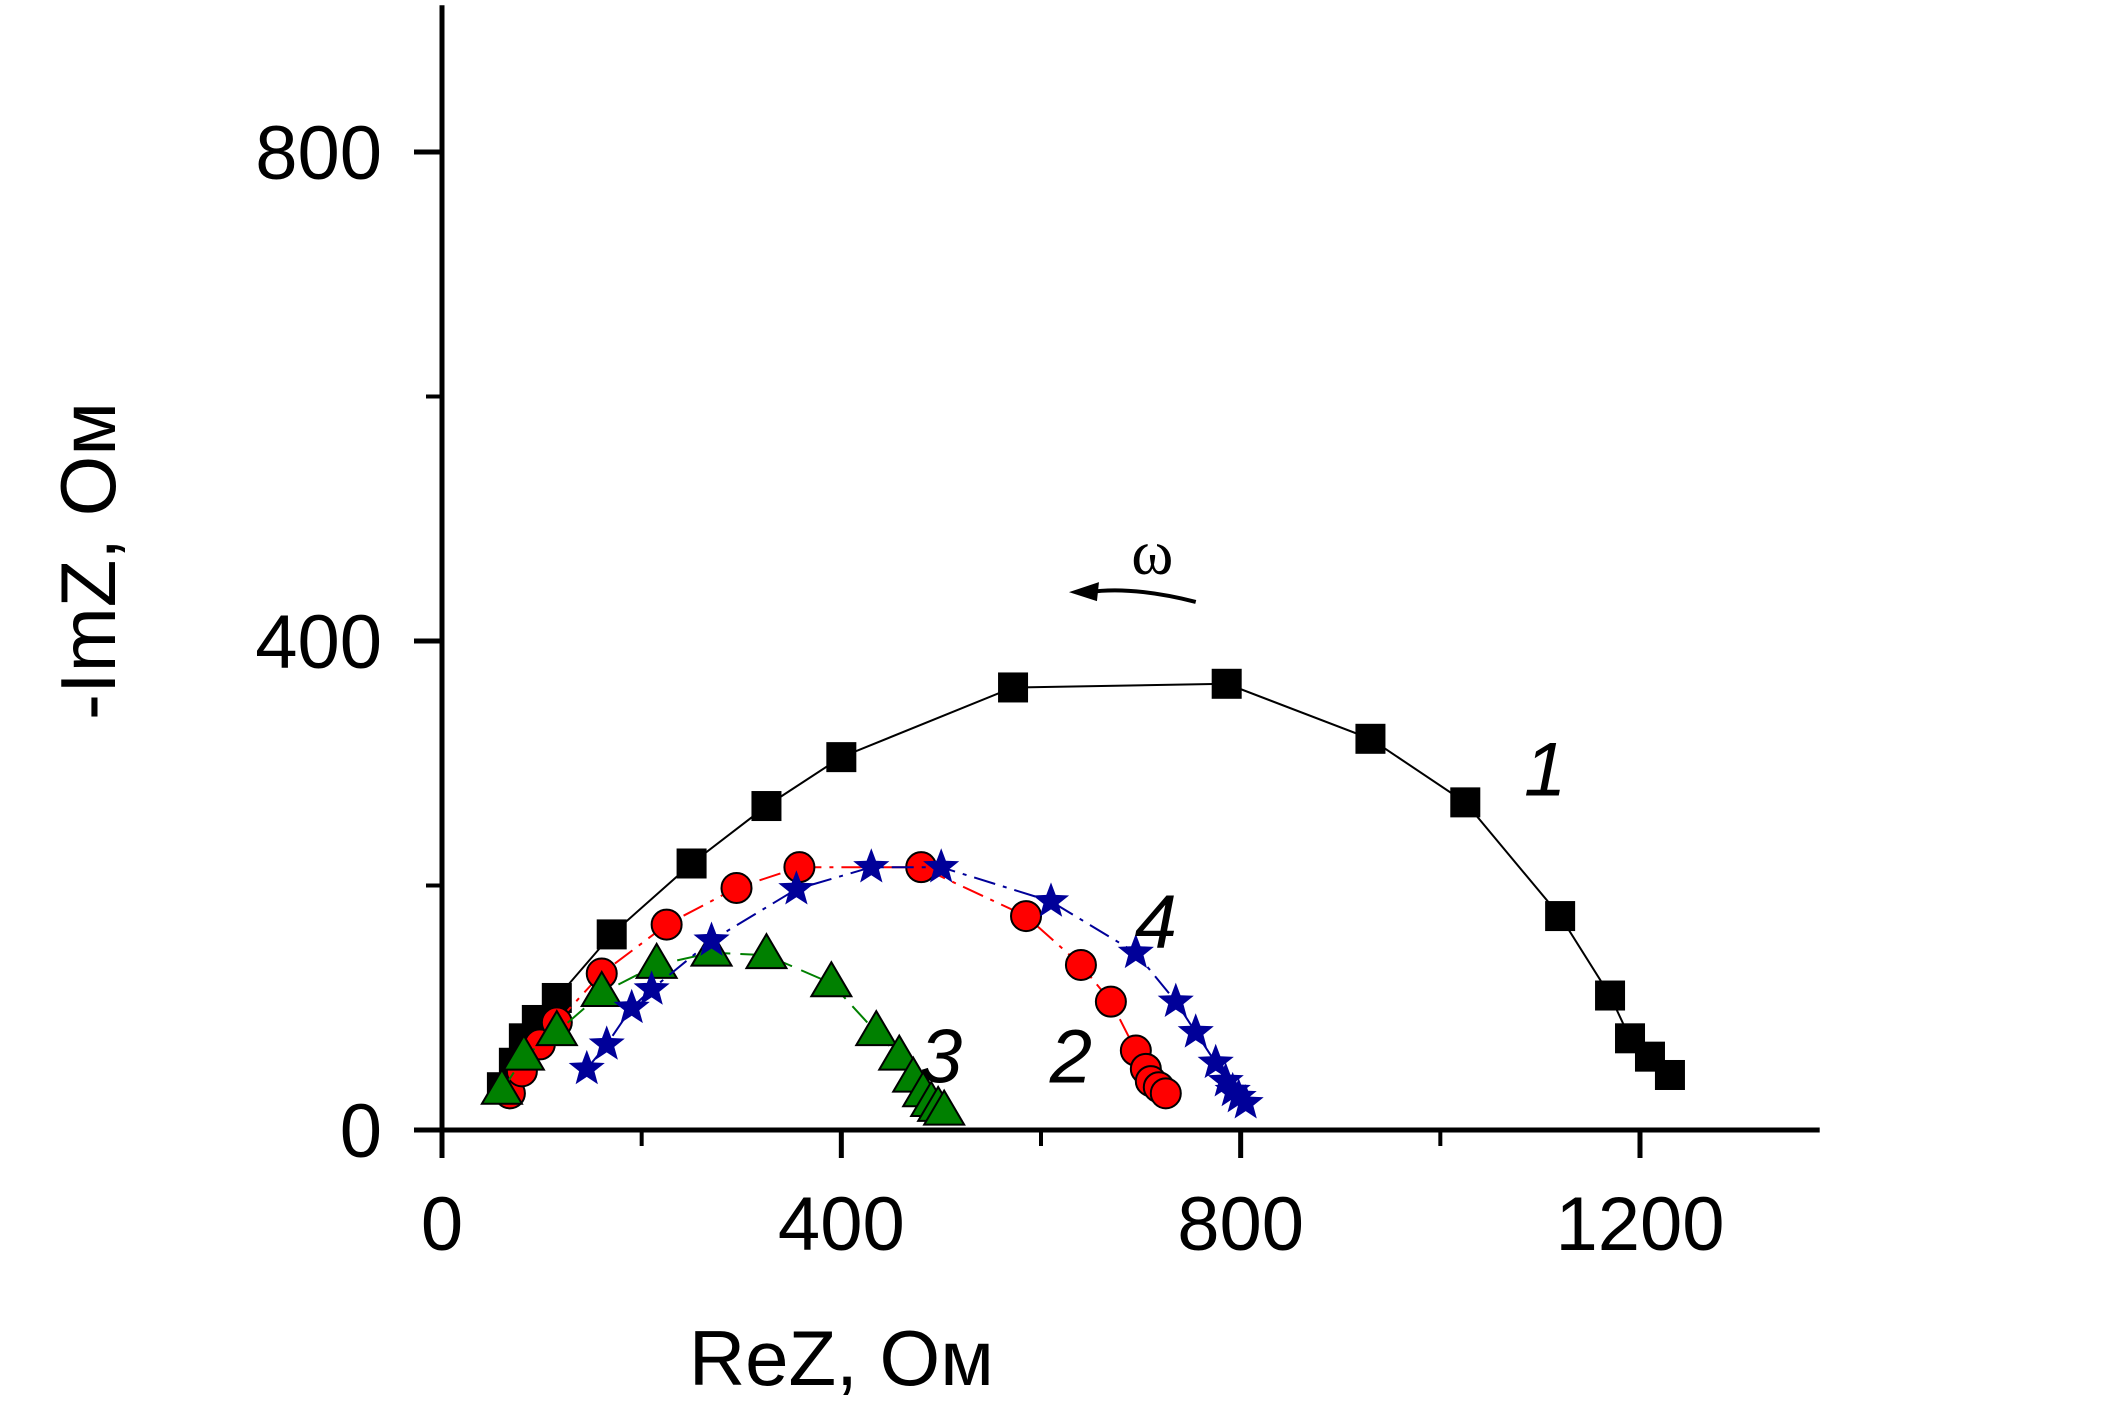 The height and width of the screenshot is (1428, 2110). Describe the element at coordinates (1156, 922) in the screenshot. I see `series-4-label: 4` at that location.